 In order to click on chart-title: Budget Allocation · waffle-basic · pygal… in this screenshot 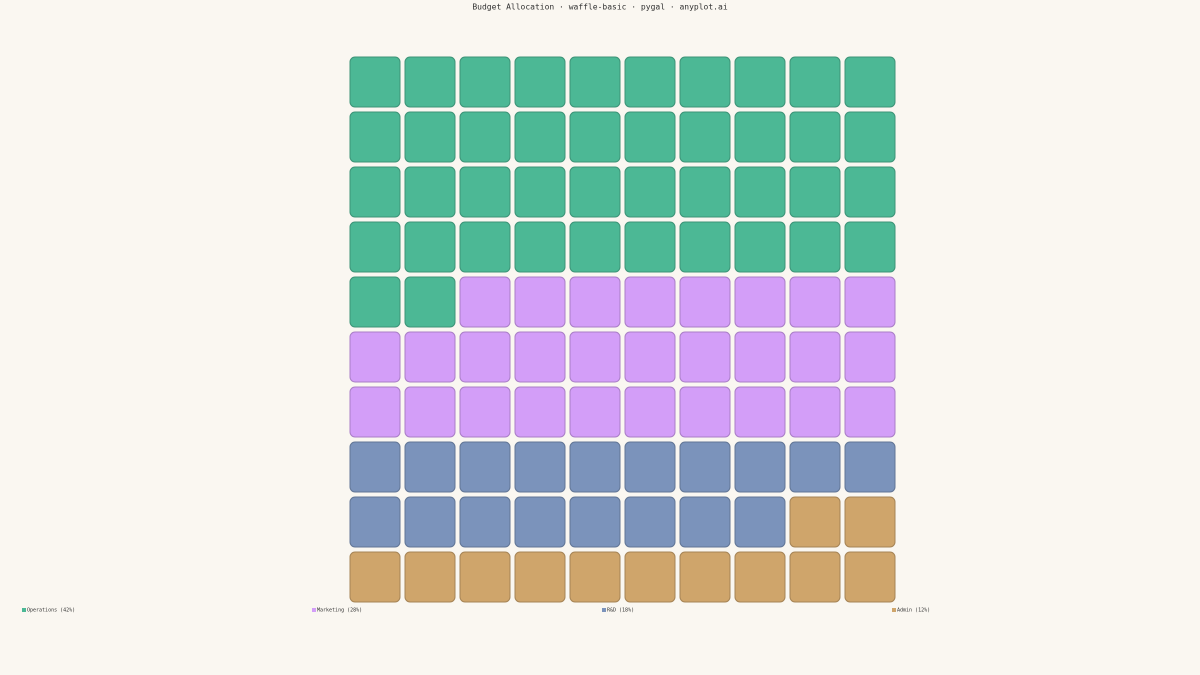, I will do `click(599, 7)`.